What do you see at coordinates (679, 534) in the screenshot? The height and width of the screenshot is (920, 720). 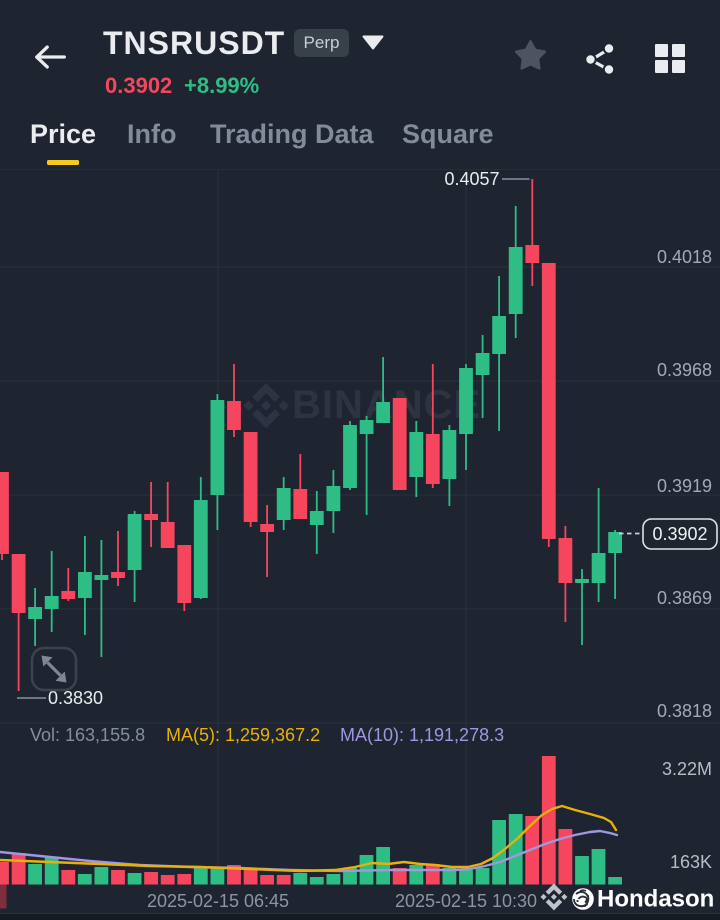 I see `svg-text: 0.3902` at bounding box center [679, 534].